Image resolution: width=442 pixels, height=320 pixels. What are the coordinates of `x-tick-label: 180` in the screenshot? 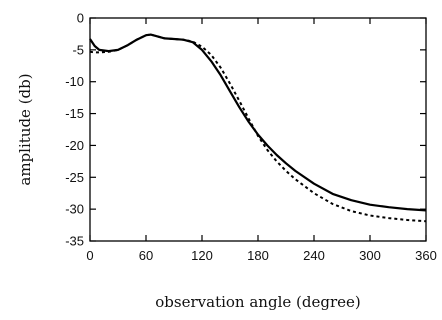 It's located at (258, 255).